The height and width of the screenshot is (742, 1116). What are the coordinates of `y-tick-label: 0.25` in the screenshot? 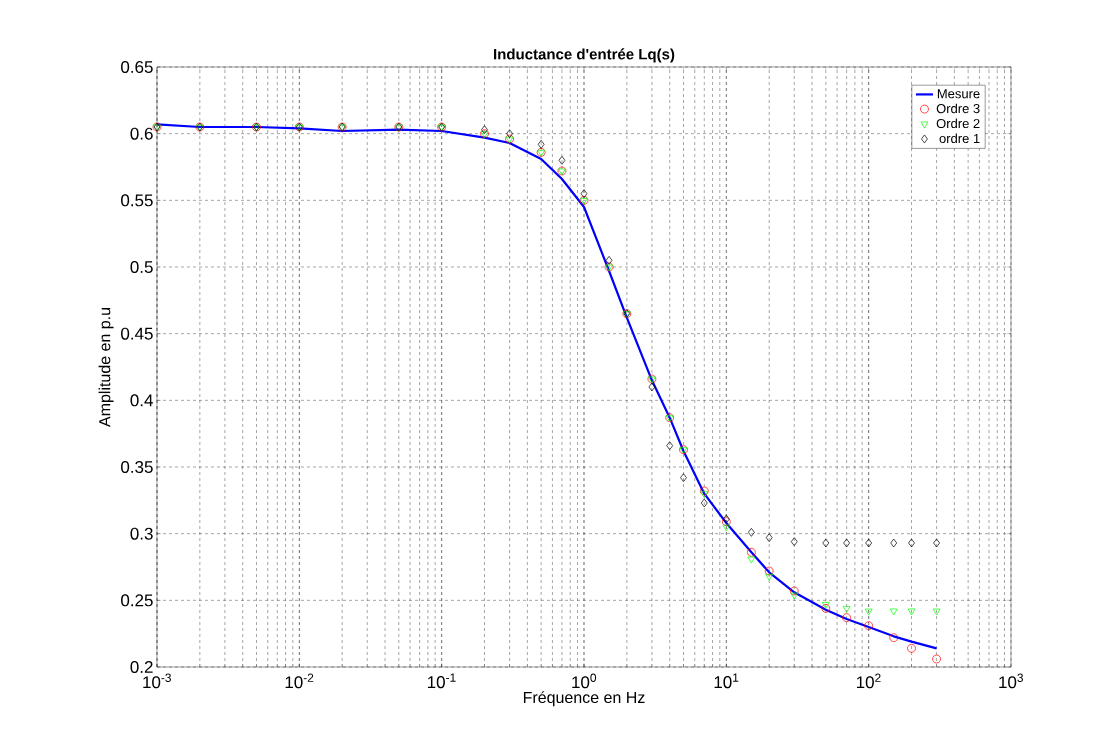 It's located at (137, 600).